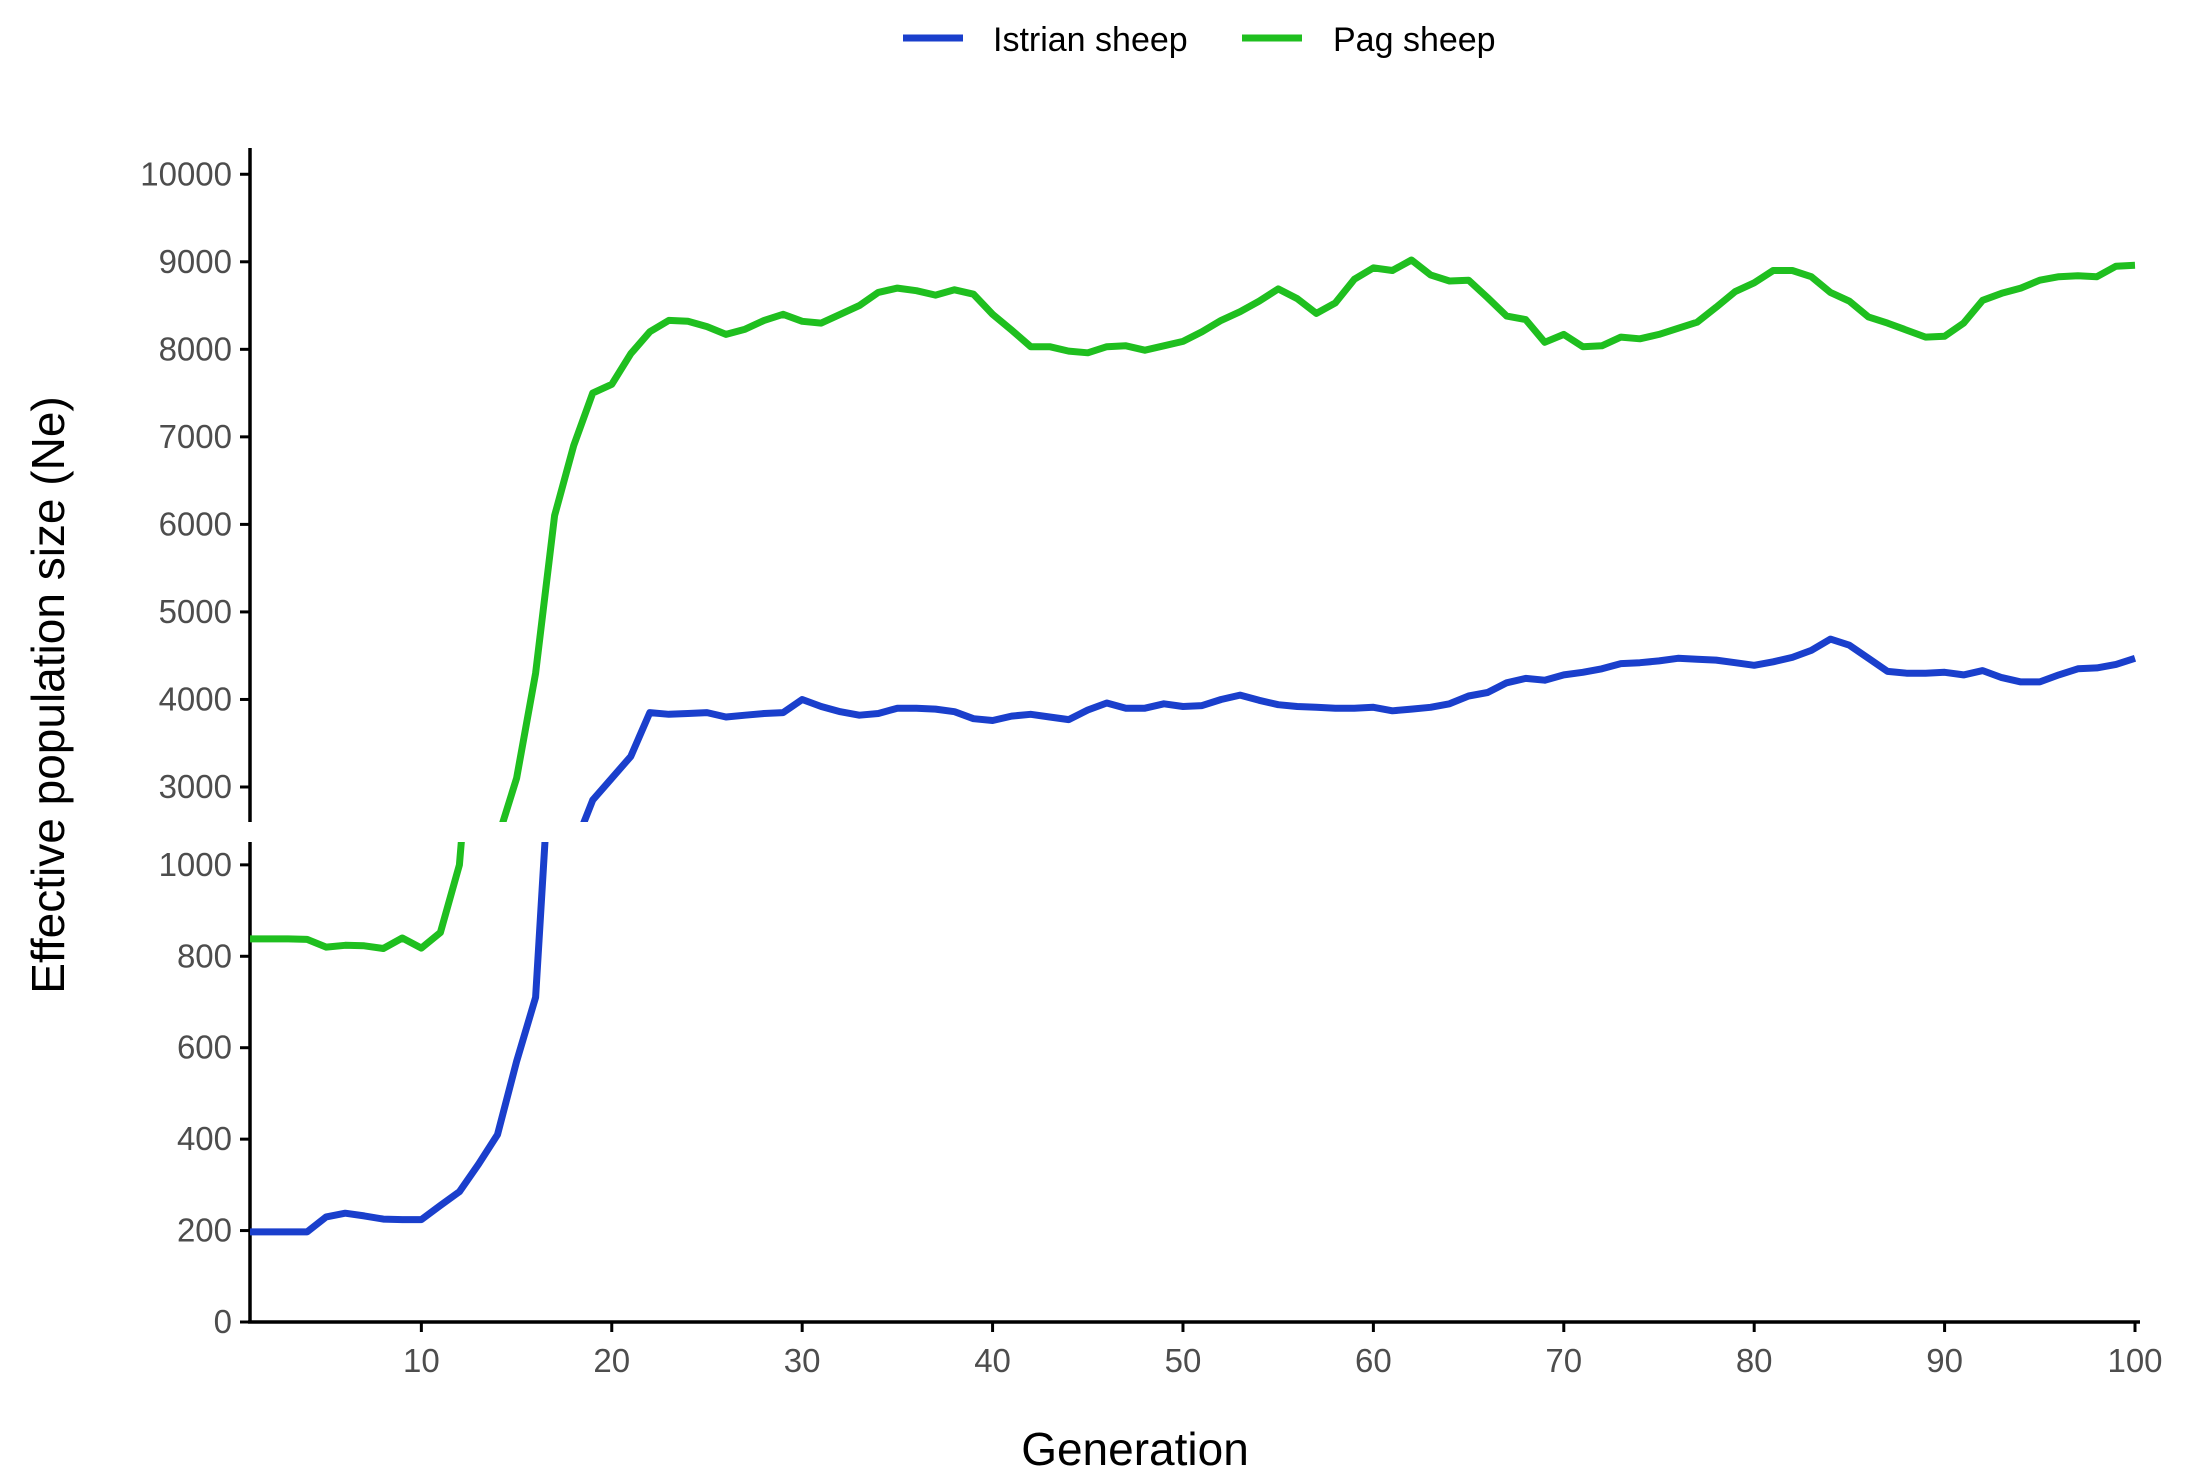  What do you see at coordinates (48, 694) in the screenshot?
I see `y-axis-title: Effective population size (Ne)` at bounding box center [48, 694].